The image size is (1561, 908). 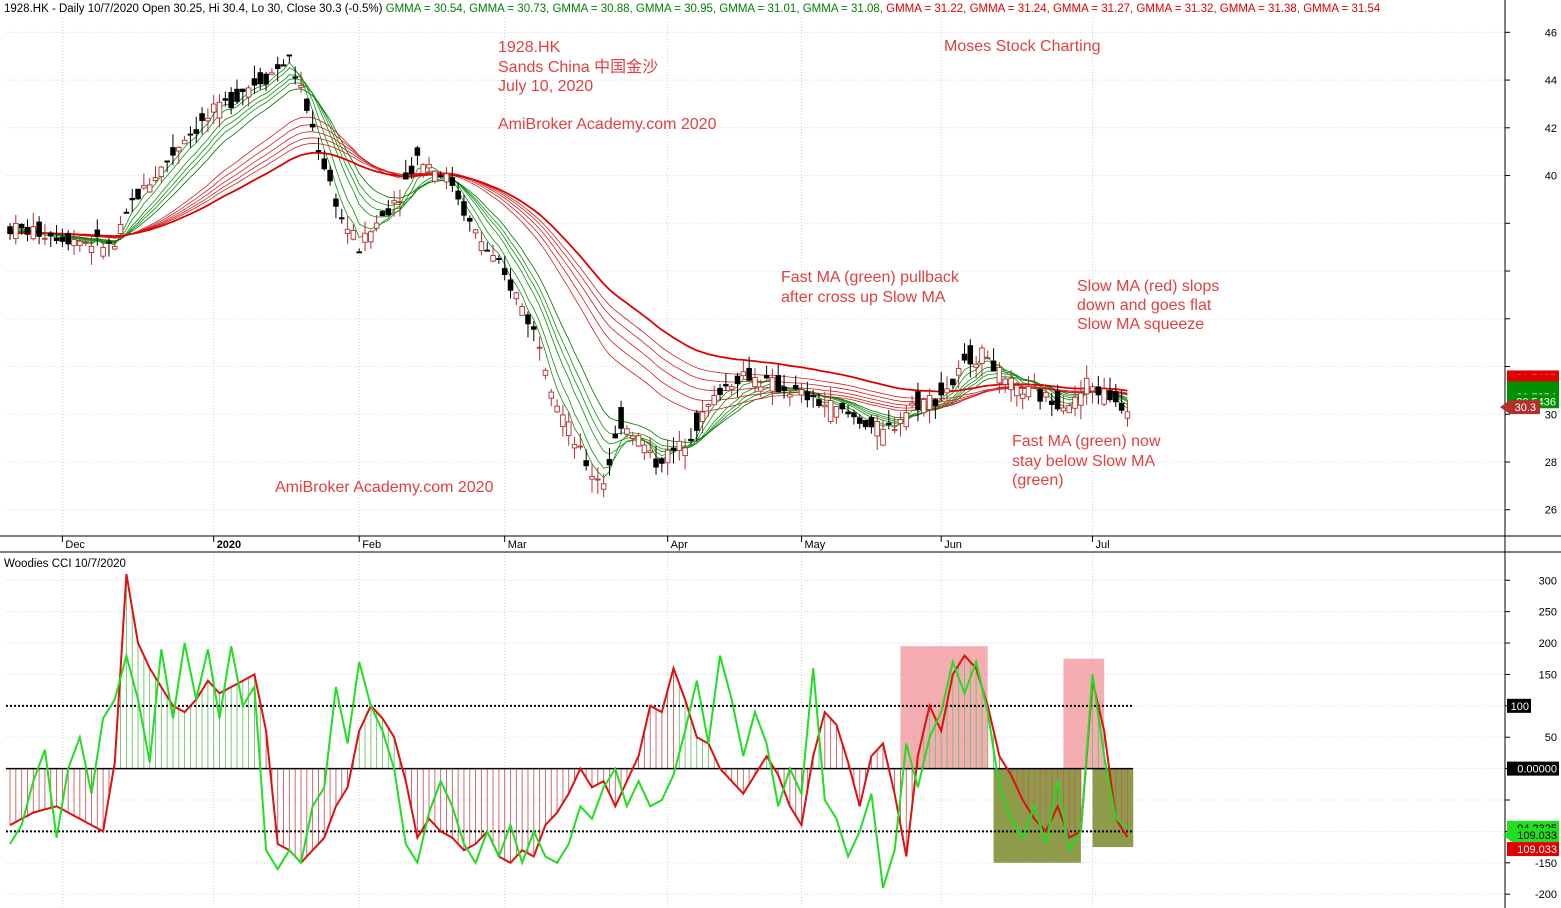 I want to click on last-price-tag-bg, so click(x=1520, y=407).